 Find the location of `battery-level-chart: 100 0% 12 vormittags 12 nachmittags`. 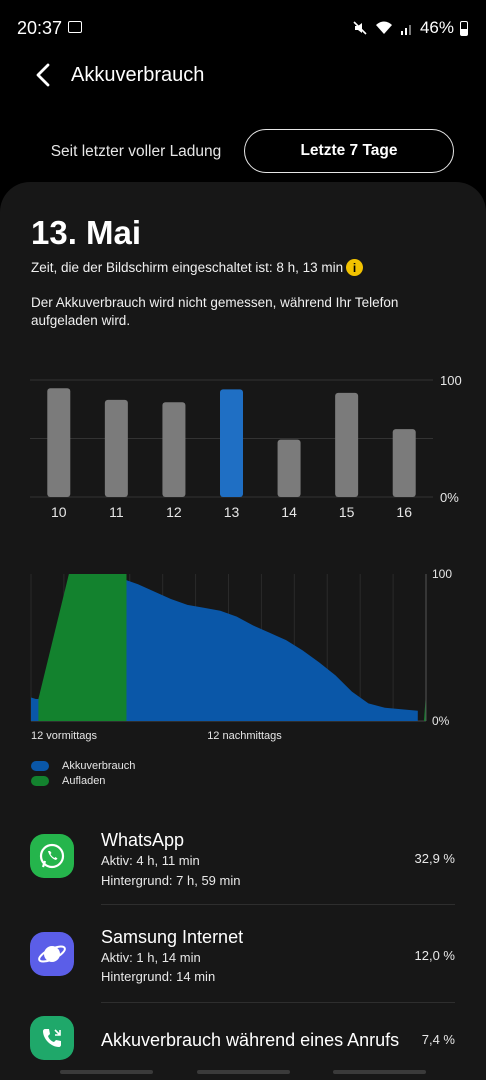

battery-level-chart: 100 0% 12 vormittags 12 nachmittags is located at coordinates (241, 654).